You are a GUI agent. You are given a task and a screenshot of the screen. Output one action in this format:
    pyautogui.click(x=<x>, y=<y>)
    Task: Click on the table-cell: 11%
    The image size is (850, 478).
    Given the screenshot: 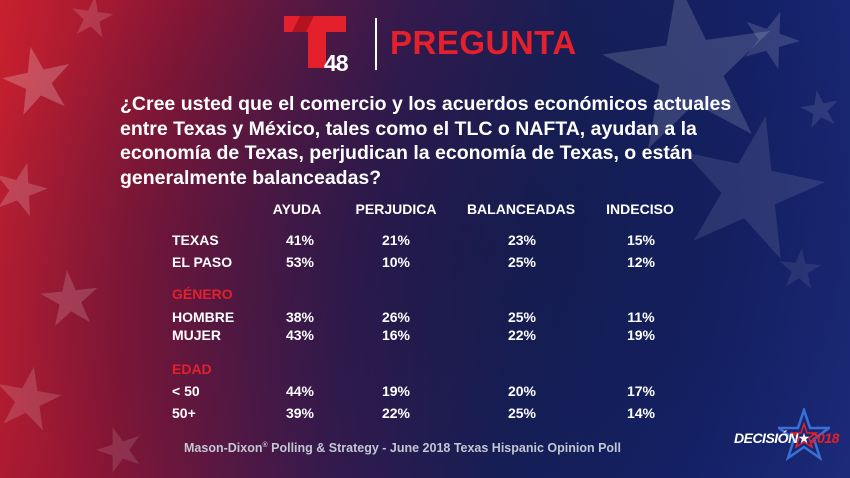 What is the action you would take?
    pyautogui.click(x=641, y=317)
    